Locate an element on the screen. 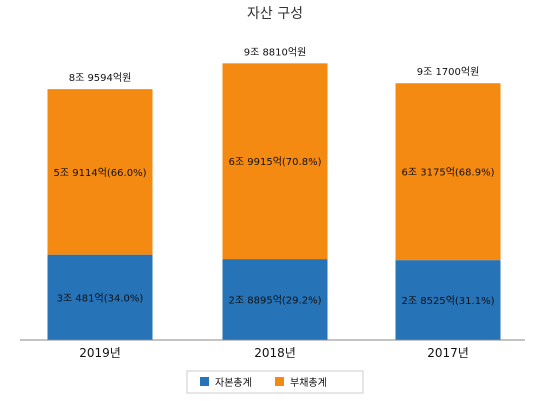 The height and width of the screenshot is (401, 550). x-tick-label-1: 2019년 is located at coordinates (100, 353).